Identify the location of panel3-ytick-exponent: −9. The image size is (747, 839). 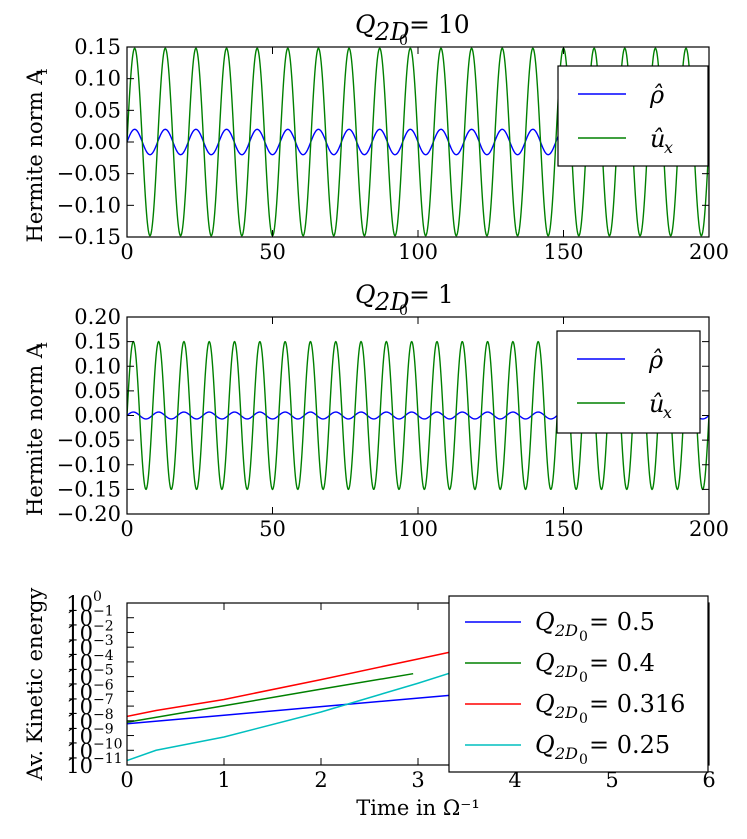
(103, 730).